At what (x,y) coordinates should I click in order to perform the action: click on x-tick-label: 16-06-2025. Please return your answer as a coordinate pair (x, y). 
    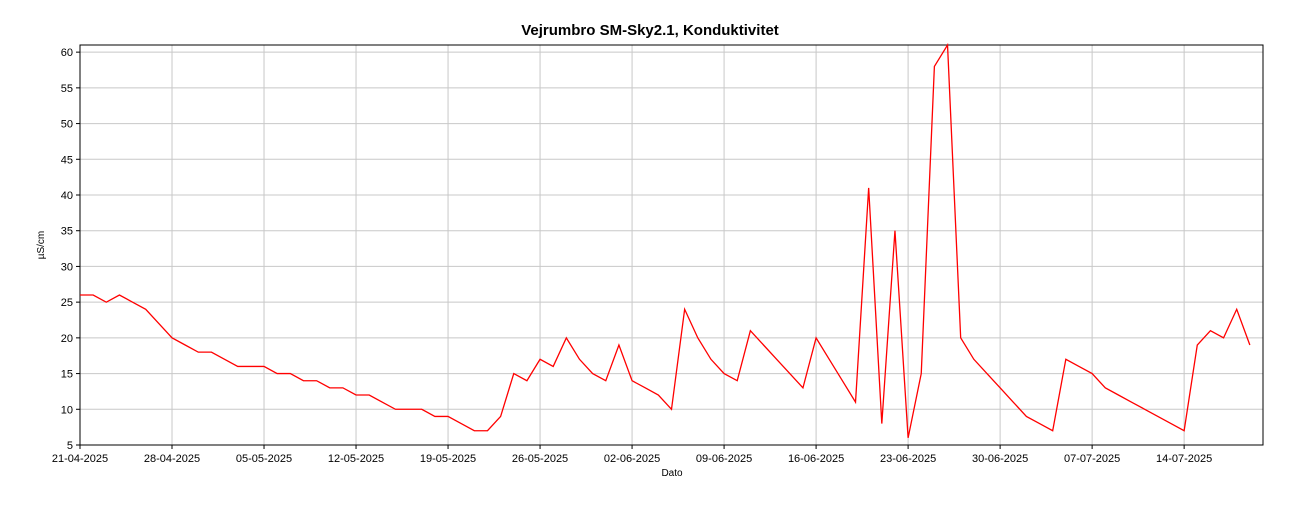
    Looking at the image, I should click on (816, 459).